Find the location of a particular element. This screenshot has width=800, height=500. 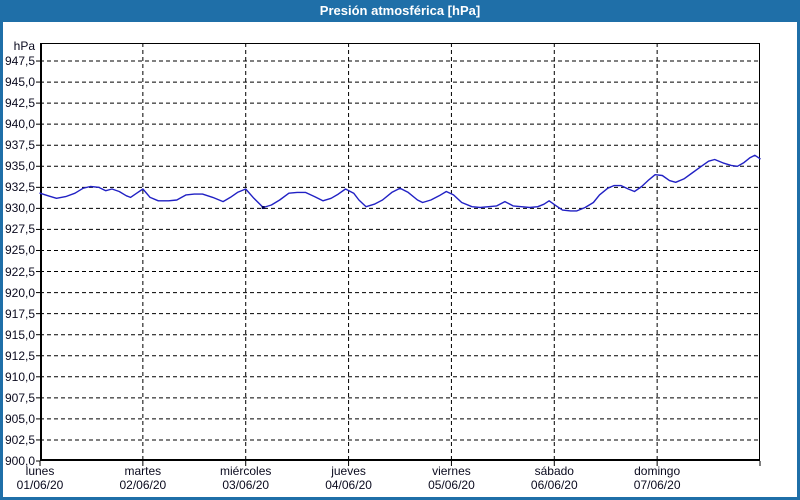

title-bar: Presión atmosférica [hPa] is located at coordinates (400, 11).